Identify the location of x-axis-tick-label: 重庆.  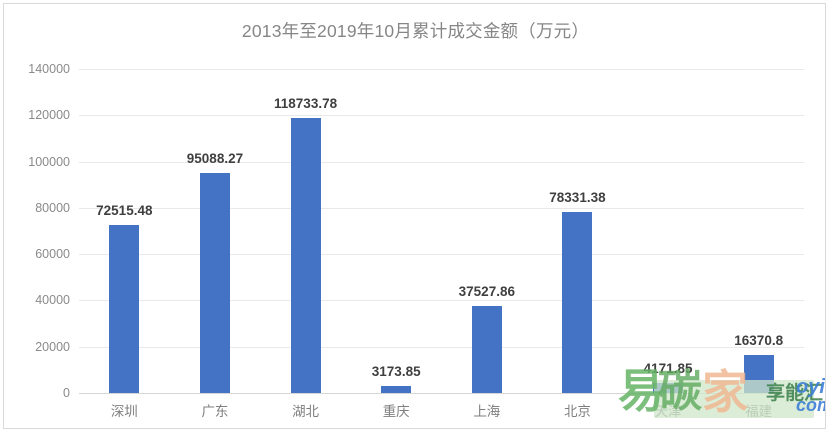
(396, 411).